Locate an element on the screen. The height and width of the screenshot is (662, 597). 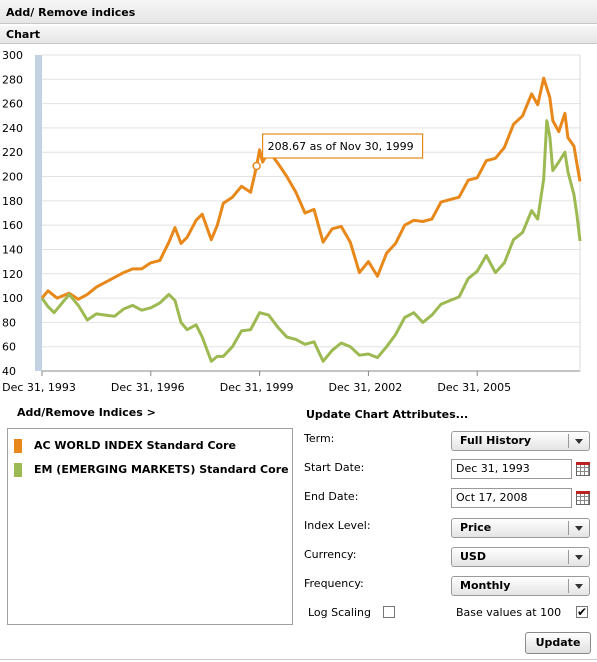
y-tick-label: 120 is located at coordinates (12, 274).